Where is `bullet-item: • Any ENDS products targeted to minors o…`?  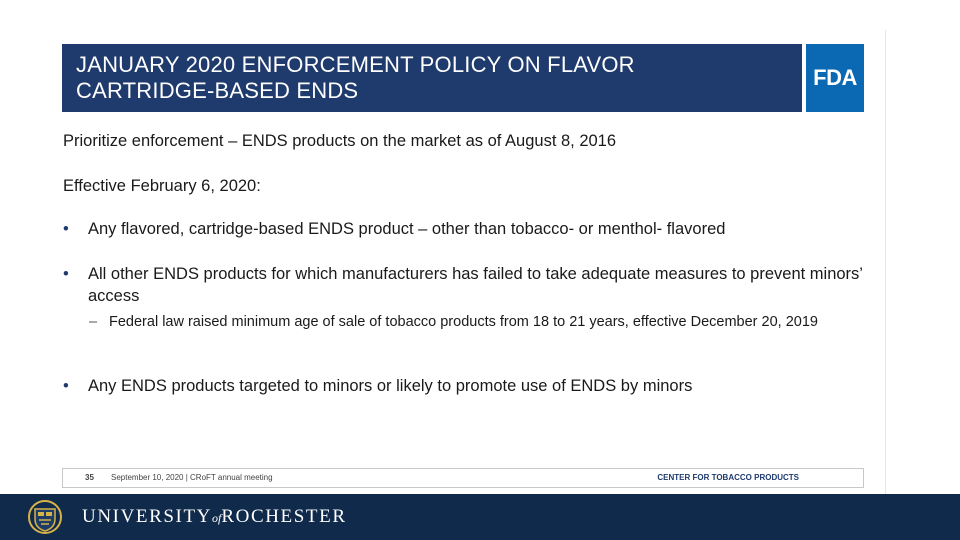 bullet-item: • Any ENDS products targeted to minors o… is located at coordinates (468, 386).